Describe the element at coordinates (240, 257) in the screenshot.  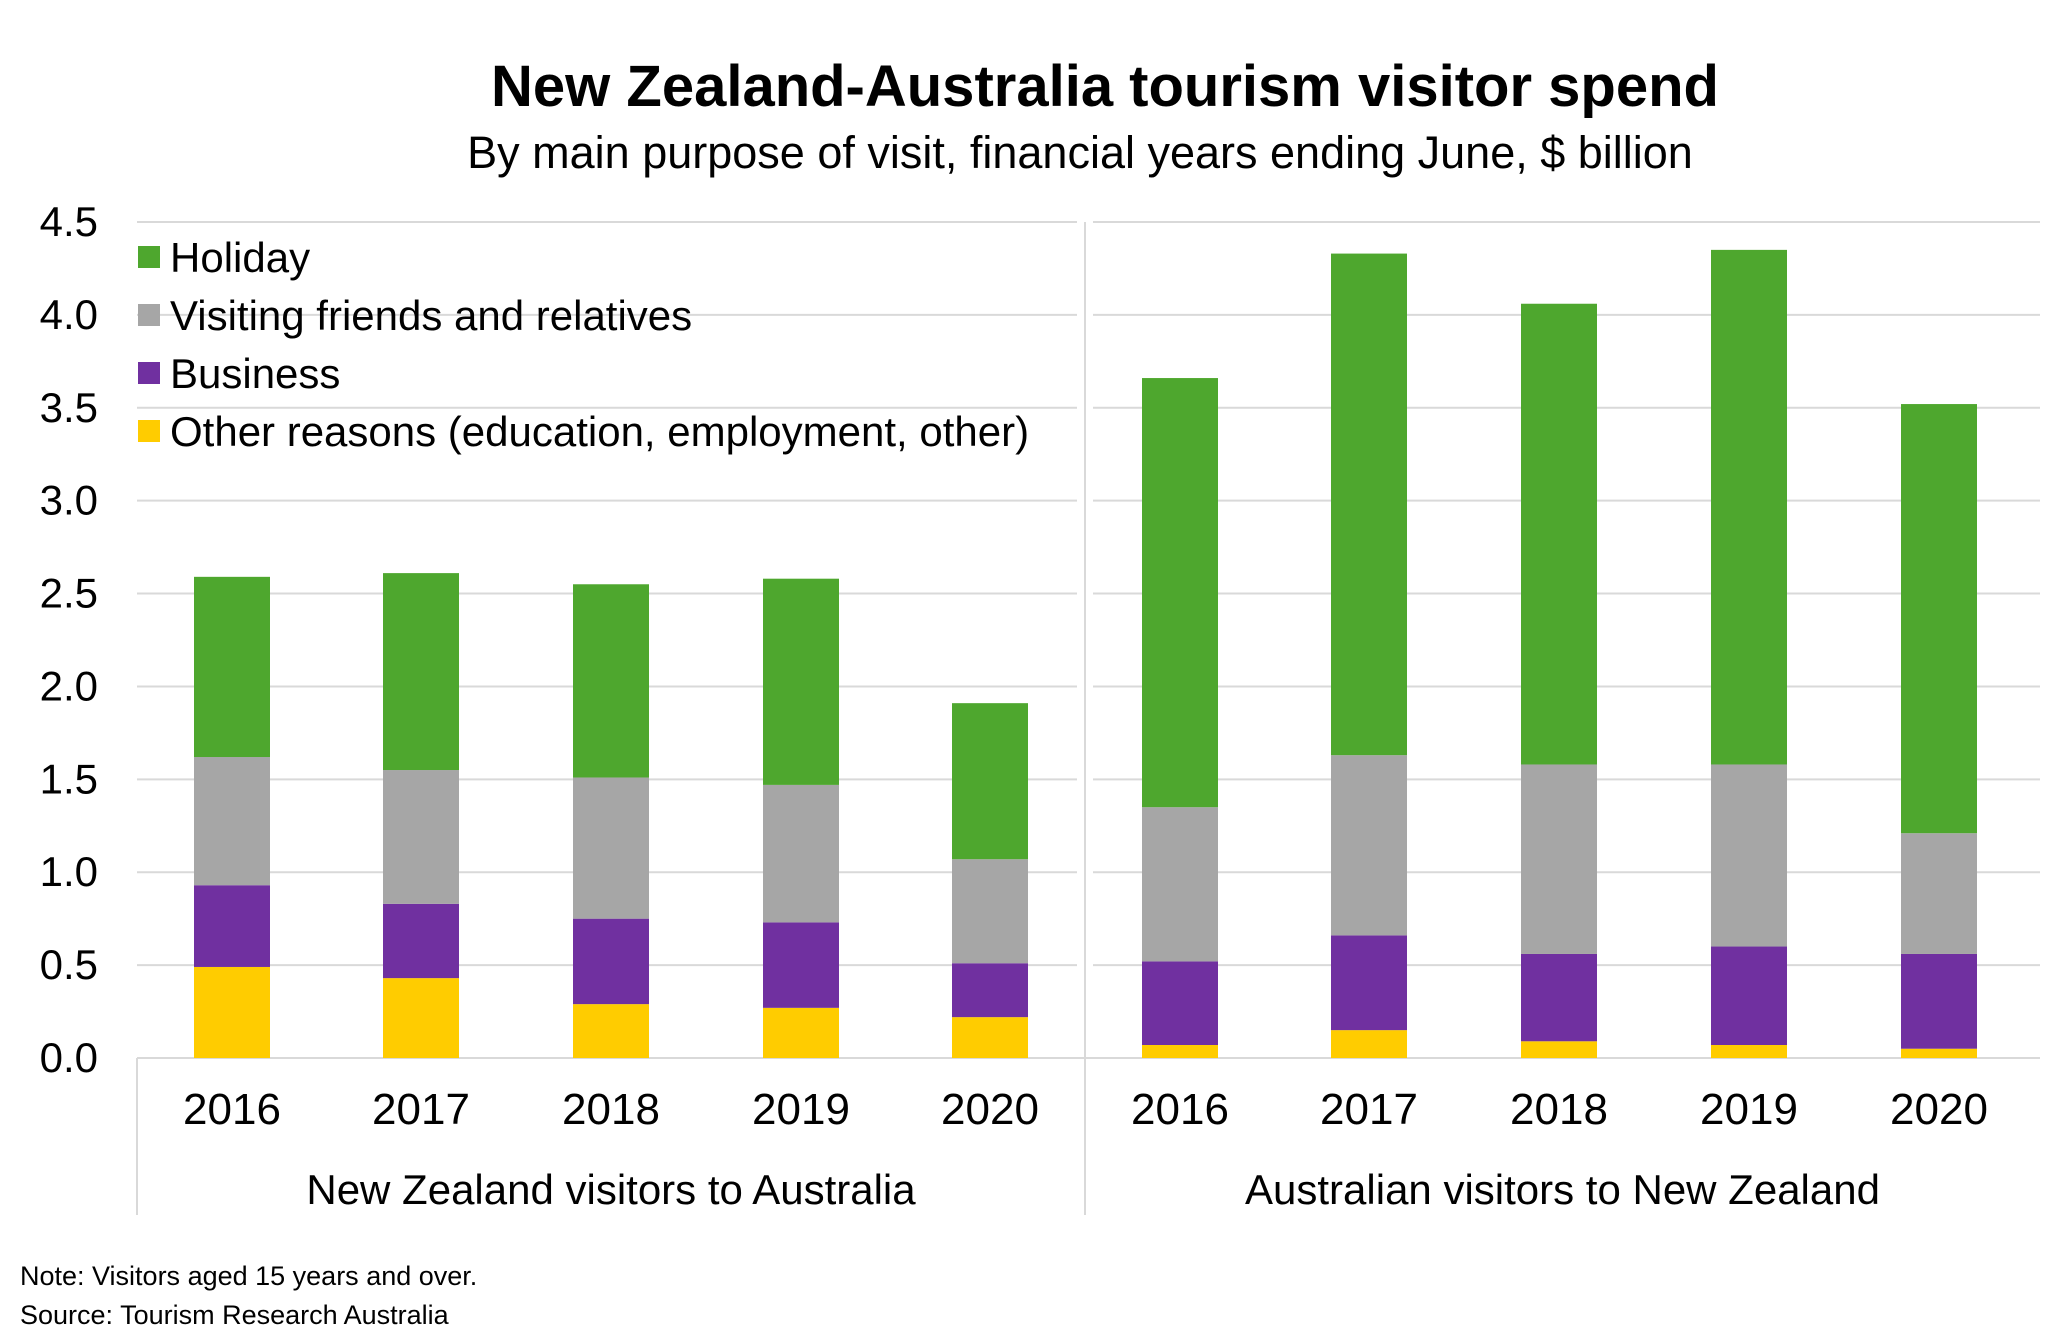
I see `legend-label: Holiday` at that location.